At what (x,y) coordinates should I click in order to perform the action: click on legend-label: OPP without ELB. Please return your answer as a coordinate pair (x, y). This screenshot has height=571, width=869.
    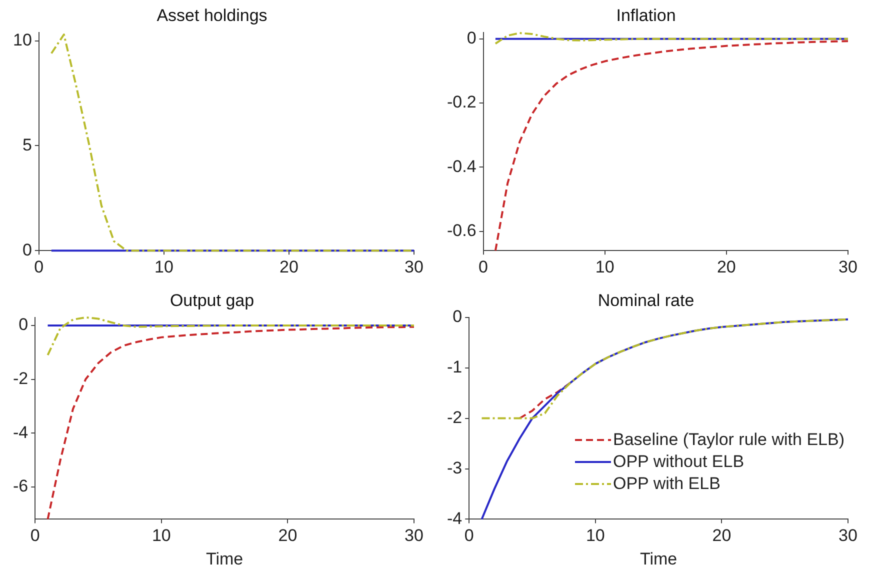
    Looking at the image, I should click on (678, 462).